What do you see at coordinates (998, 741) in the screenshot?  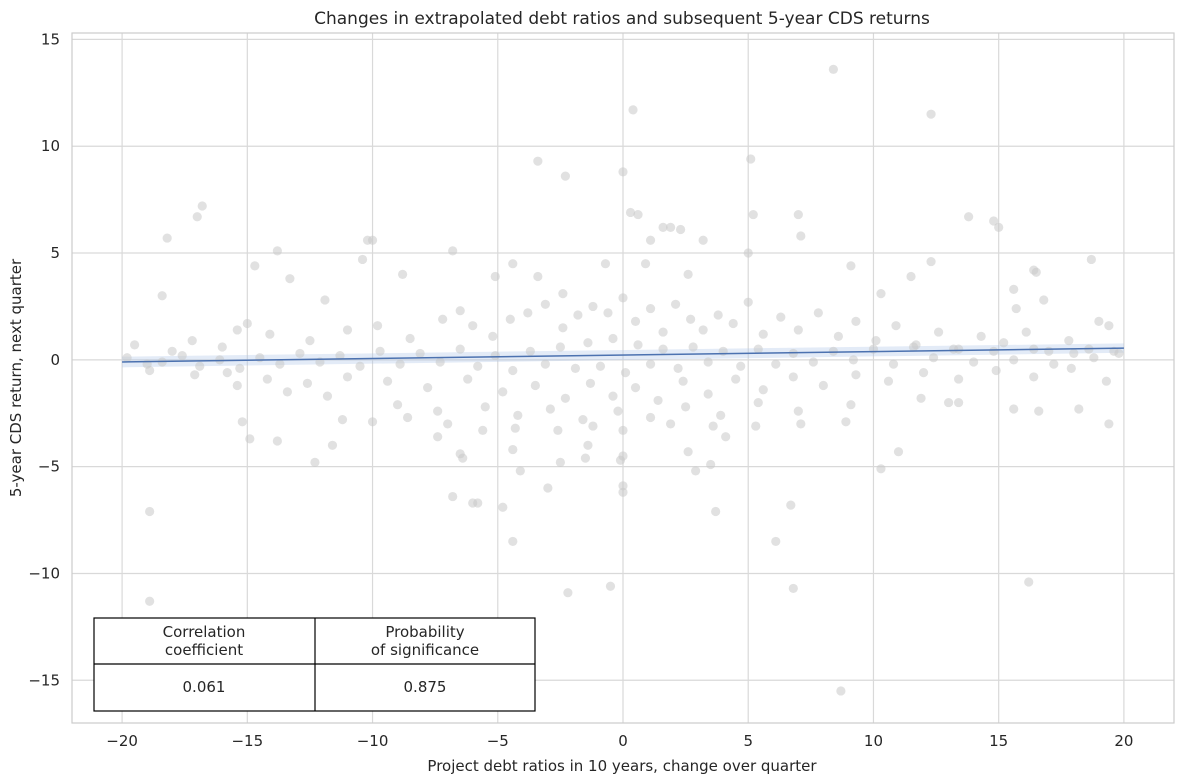 I see `x-tick-label: 15` at bounding box center [998, 741].